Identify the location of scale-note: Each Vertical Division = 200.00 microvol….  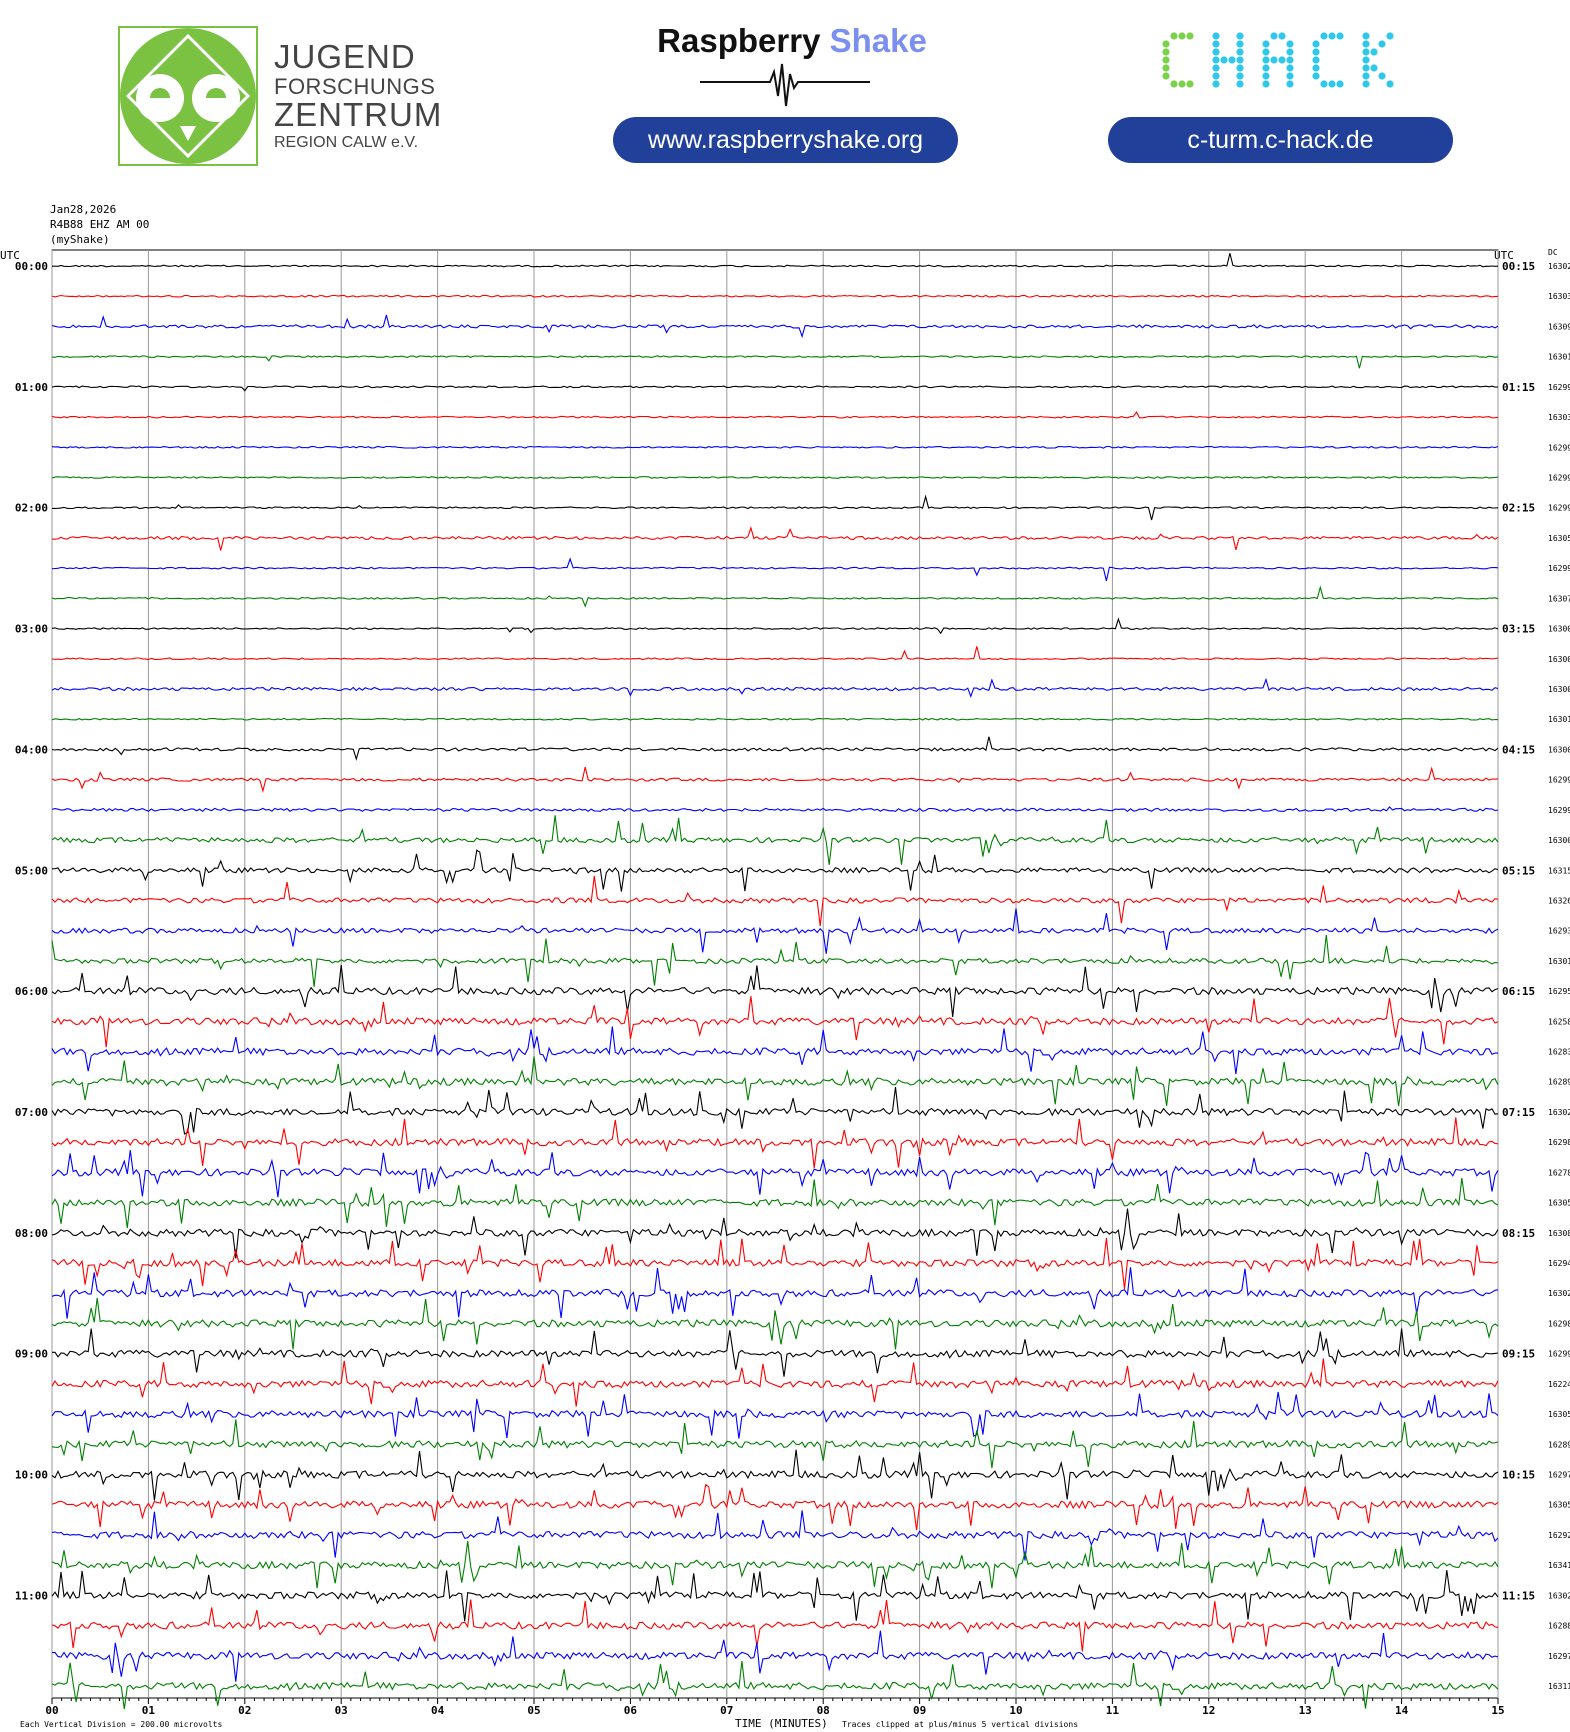
(121, 1724).